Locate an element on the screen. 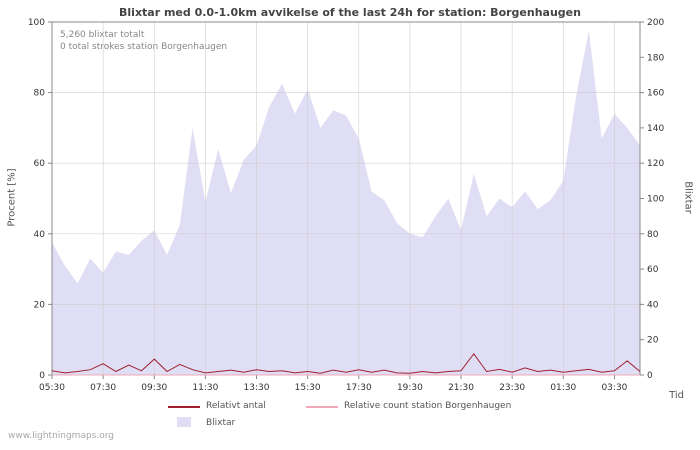 This screenshot has height=450, width=700. left-tick-label: 60 is located at coordinates (40, 164).